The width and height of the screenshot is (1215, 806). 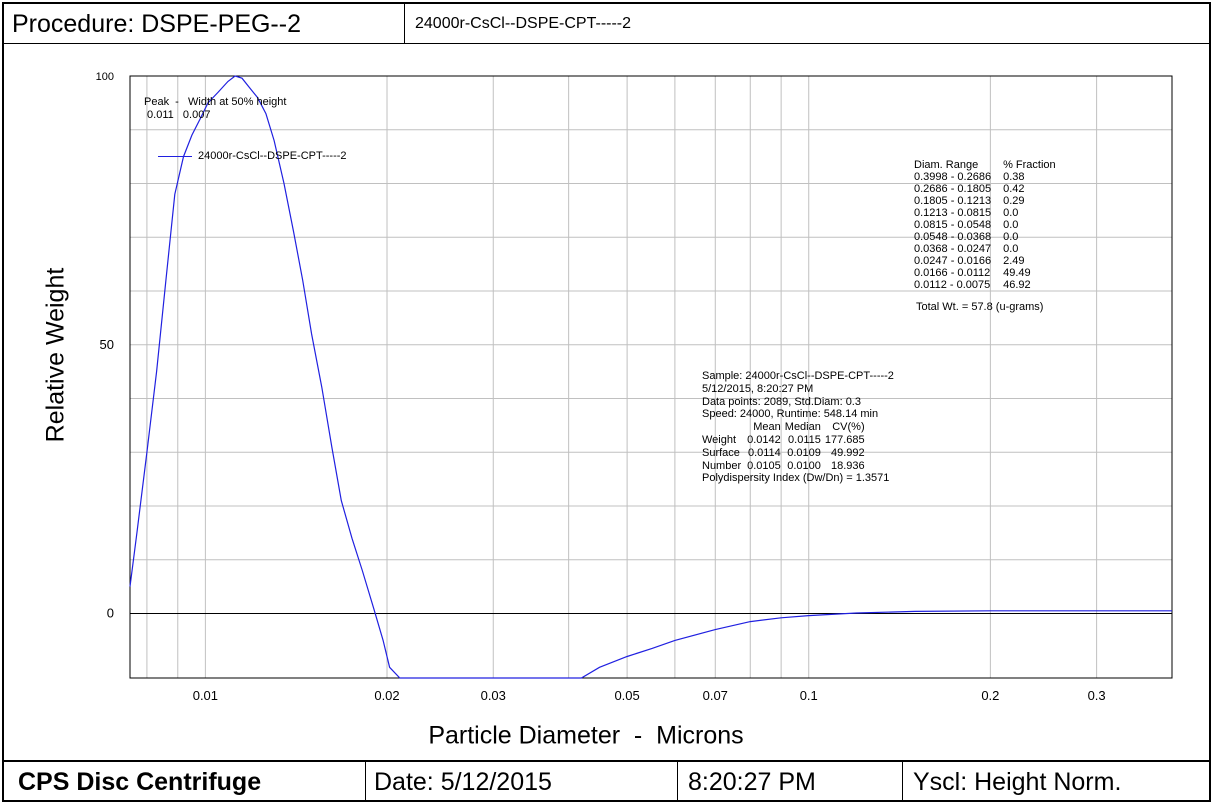 What do you see at coordinates (1014, 261) in the screenshot?
I see `fraction-value: 2.49` at bounding box center [1014, 261].